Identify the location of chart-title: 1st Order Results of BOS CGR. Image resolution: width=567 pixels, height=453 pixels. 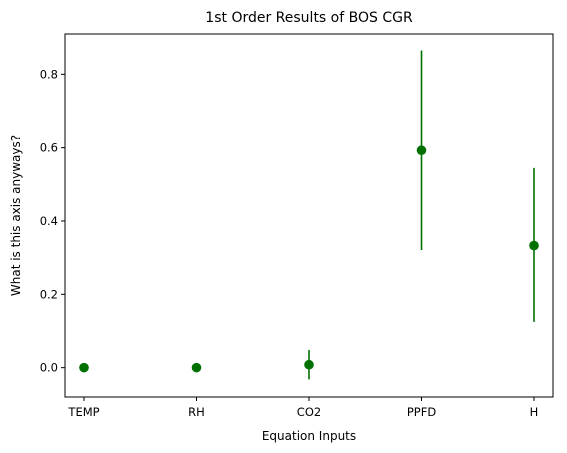
(309, 18).